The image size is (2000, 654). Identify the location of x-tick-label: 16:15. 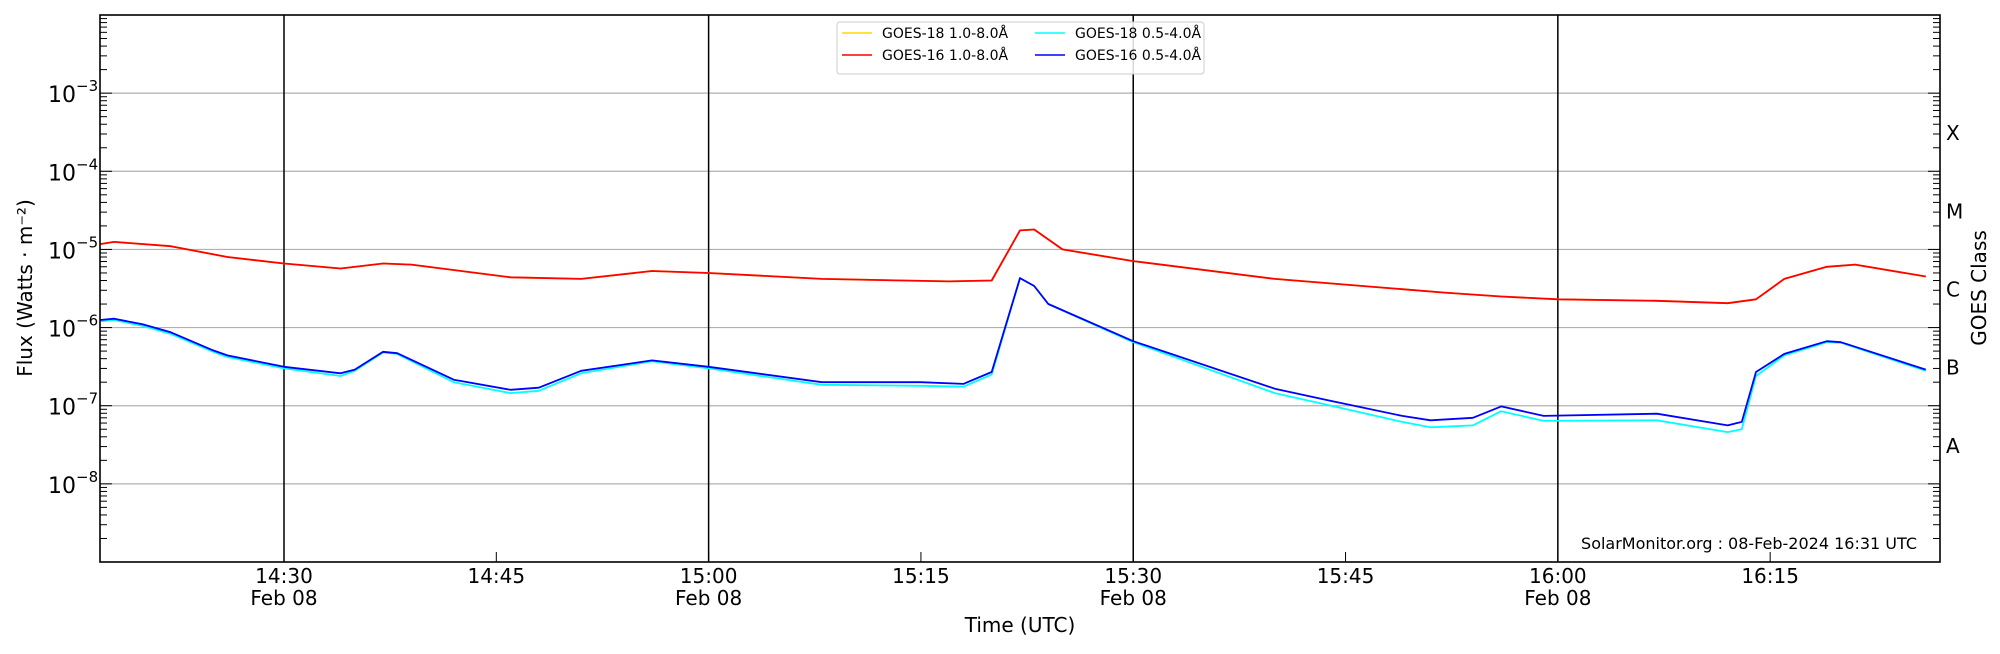
(1770, 576).